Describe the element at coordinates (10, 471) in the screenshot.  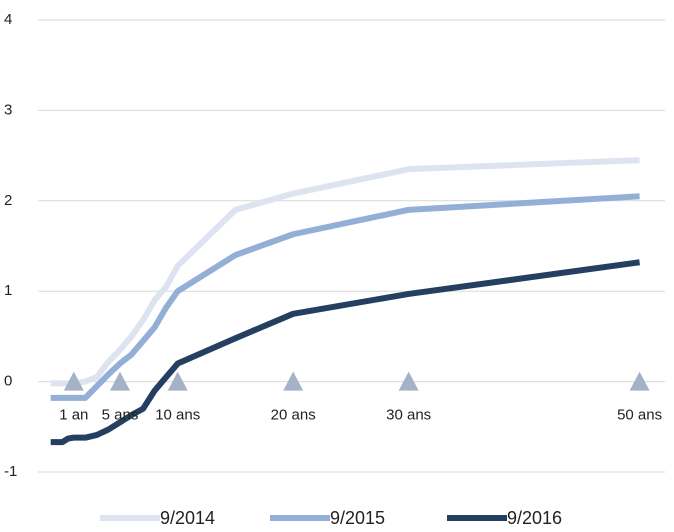
I see `y-tick-label: -1` at that location.